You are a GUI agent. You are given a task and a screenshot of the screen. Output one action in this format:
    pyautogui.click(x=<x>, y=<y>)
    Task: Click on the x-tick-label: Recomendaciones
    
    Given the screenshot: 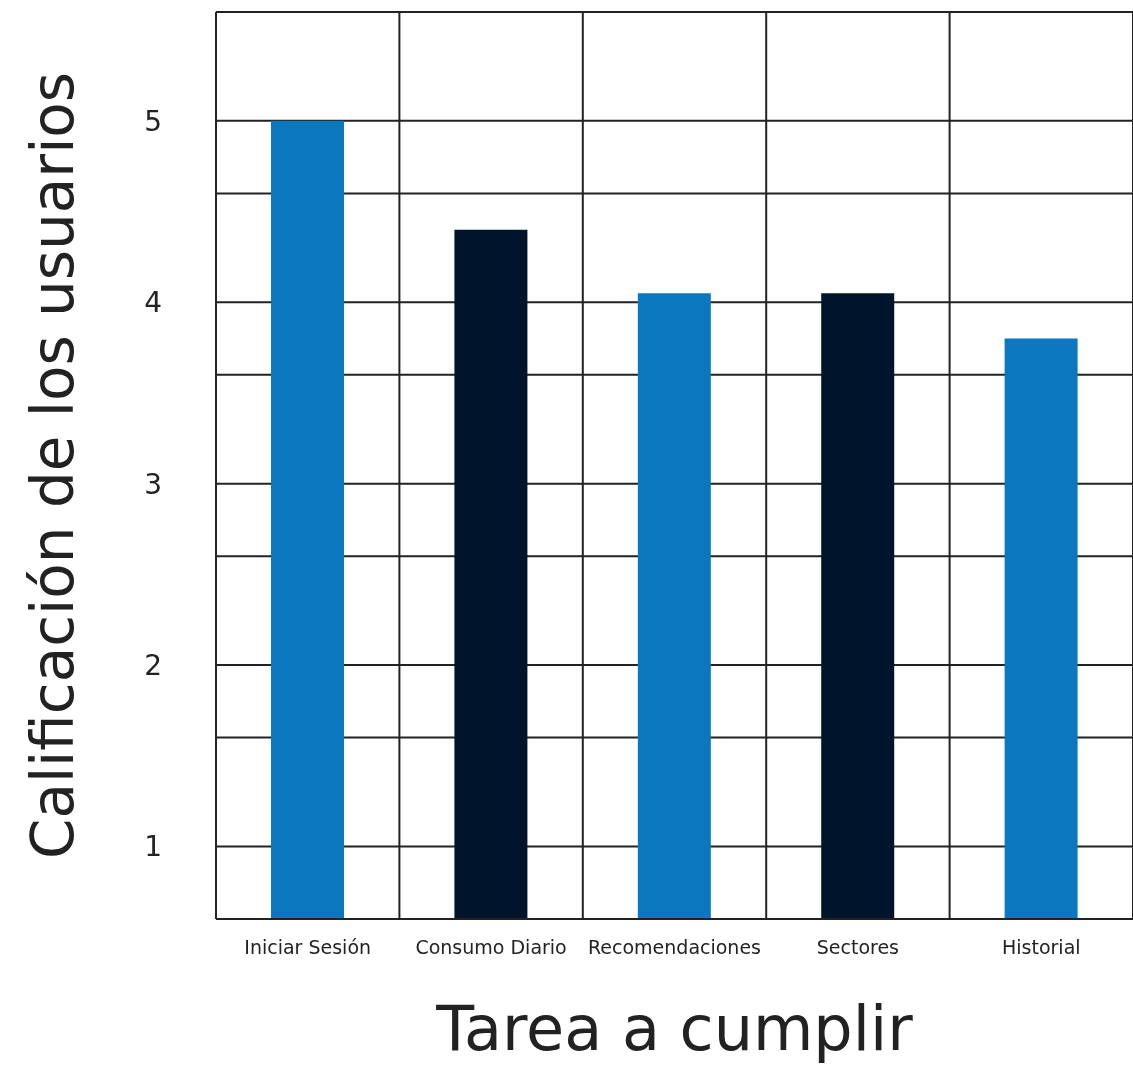 What is the action you would take?
    pyautogui.click(x=674, y=947)
    